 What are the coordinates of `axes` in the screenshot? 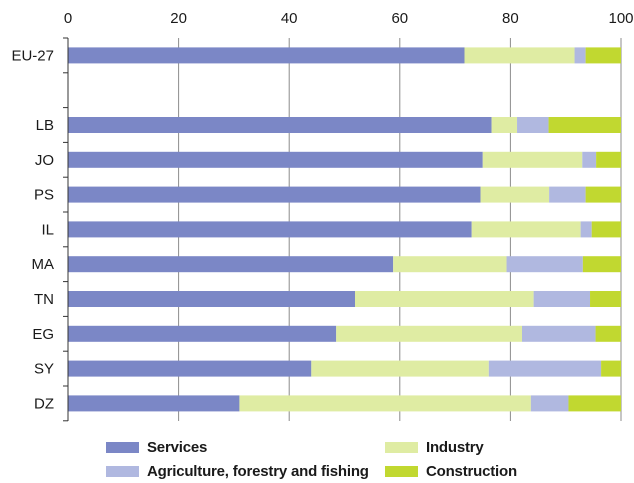 It's located at (66, 229).